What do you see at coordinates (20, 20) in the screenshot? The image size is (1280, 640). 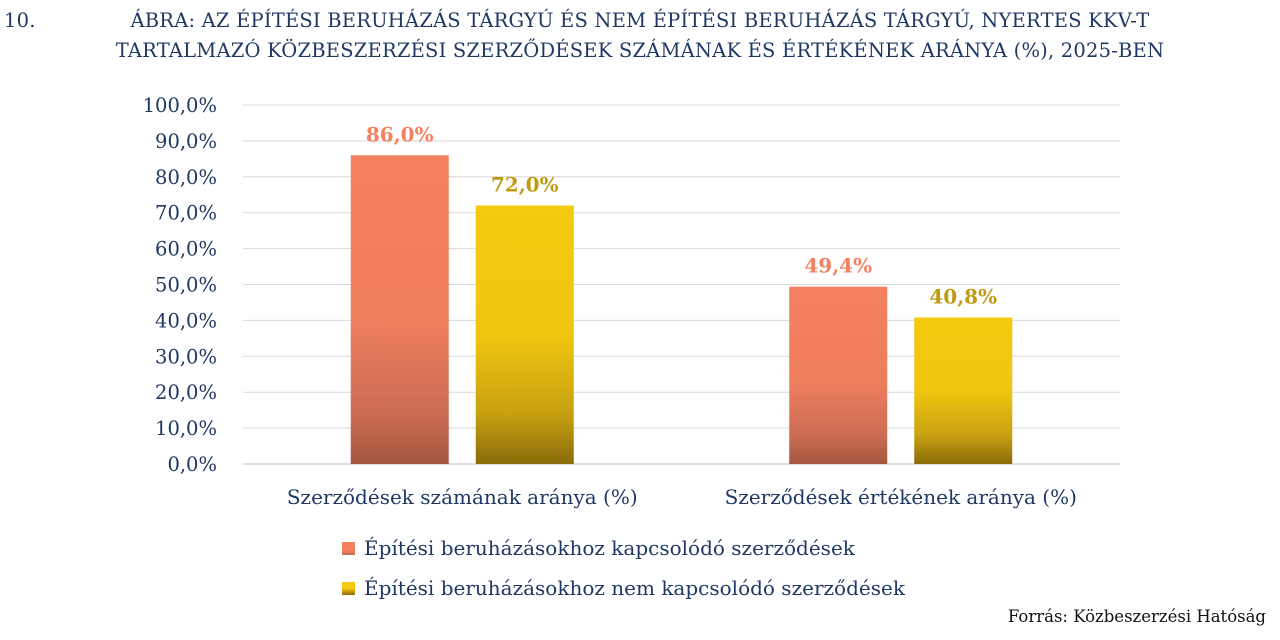 I see `figure-number: 10.` at bounding box center [20, 20].